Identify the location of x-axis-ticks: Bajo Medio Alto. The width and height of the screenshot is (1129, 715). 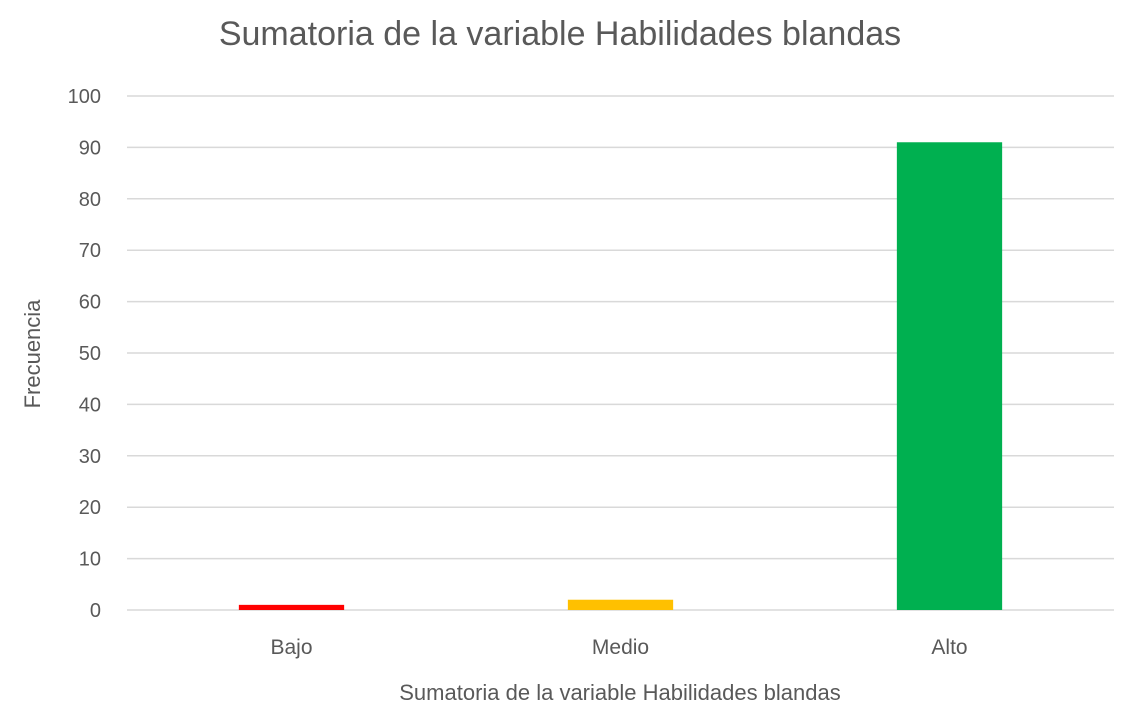
(618, 647).